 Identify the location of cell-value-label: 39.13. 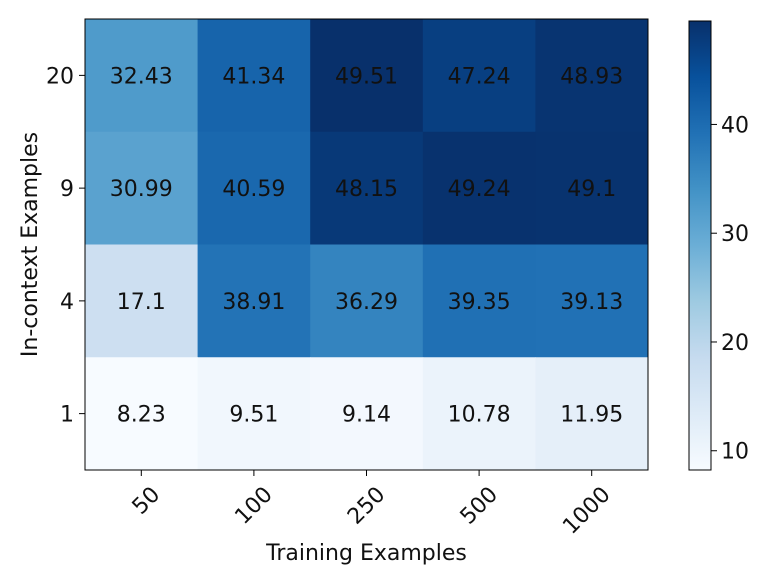
(591, 302).